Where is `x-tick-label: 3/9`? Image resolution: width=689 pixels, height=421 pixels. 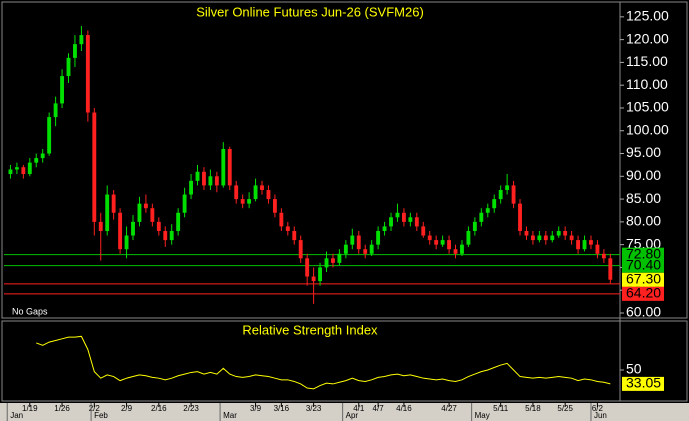
x-tick-label: 3/9 is located at coordinates (256, 408).